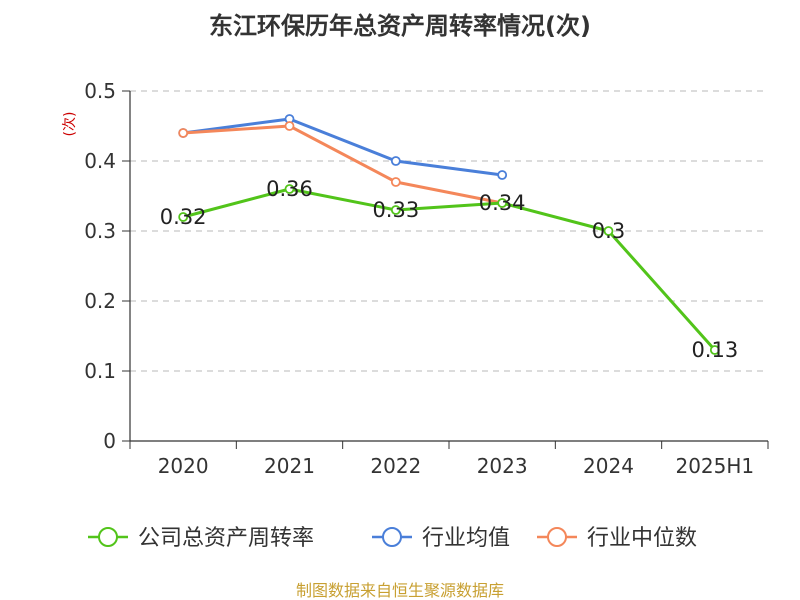 This screenshot has width=800, height=600. Describe the element at coordinates (289, 466) in the screenshot. I see `x-tick-label: 2021` at that location.